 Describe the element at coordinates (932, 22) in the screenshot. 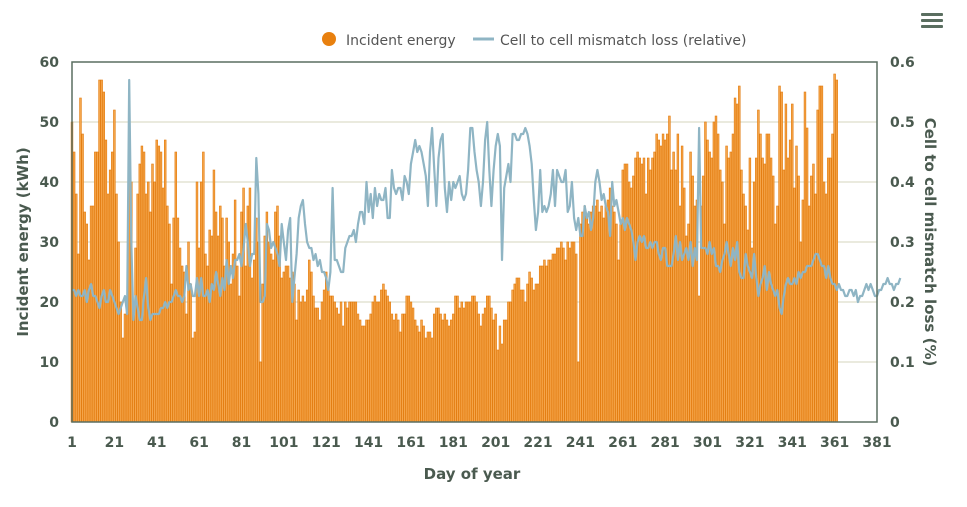

I see `hamburger-menu-icon` at that location.